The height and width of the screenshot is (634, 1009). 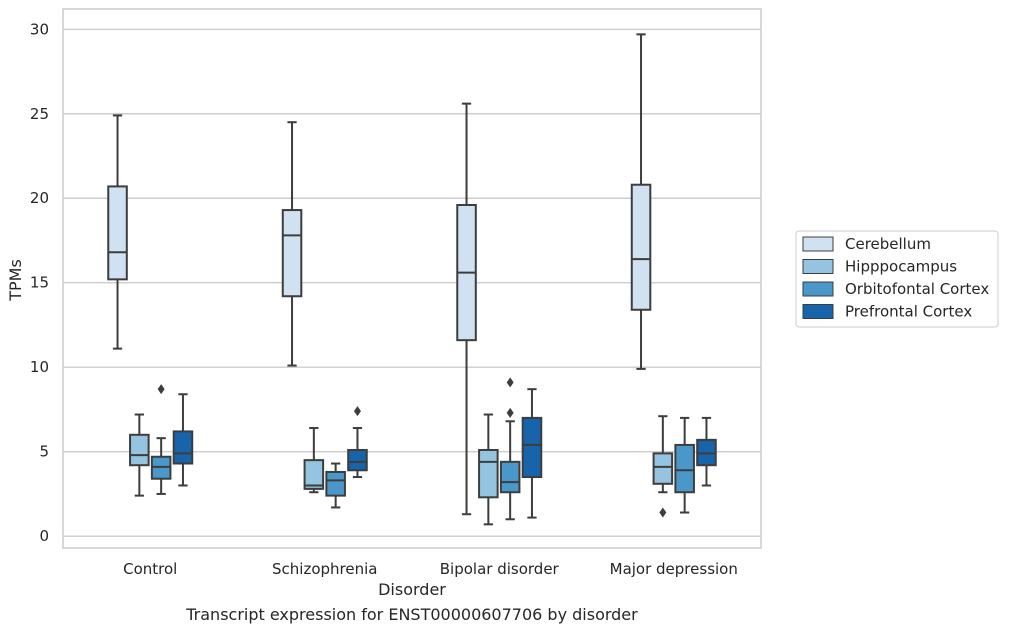 I want to click on x-tick-label: Schizophrenia, so click(x=324, y=569).